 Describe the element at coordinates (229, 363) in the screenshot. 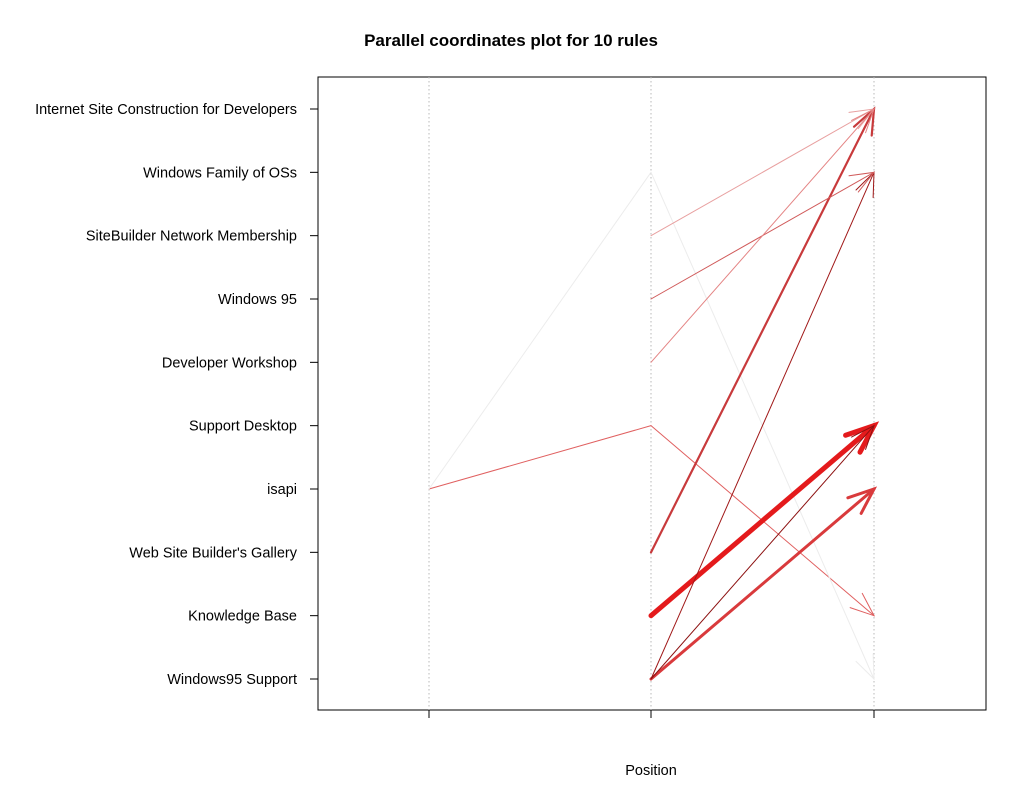

I see `y-tick-label: Developer Workshop` at that location.